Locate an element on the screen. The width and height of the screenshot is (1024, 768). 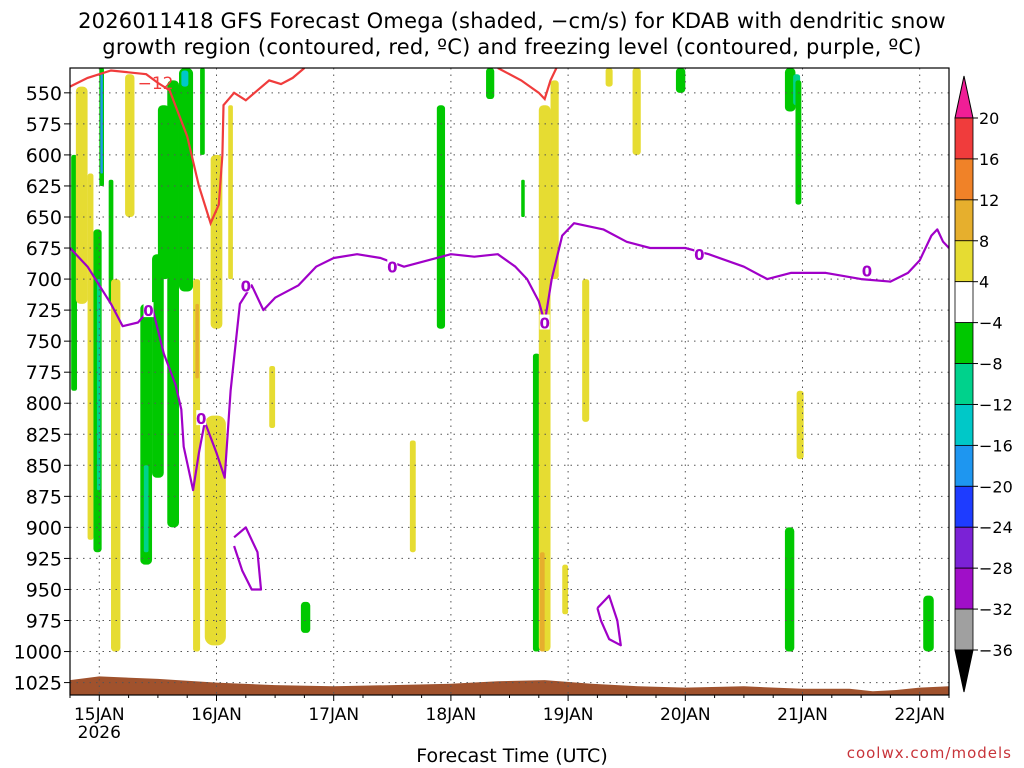
colorbar-label: −28 is located at coordinates (996, 568).